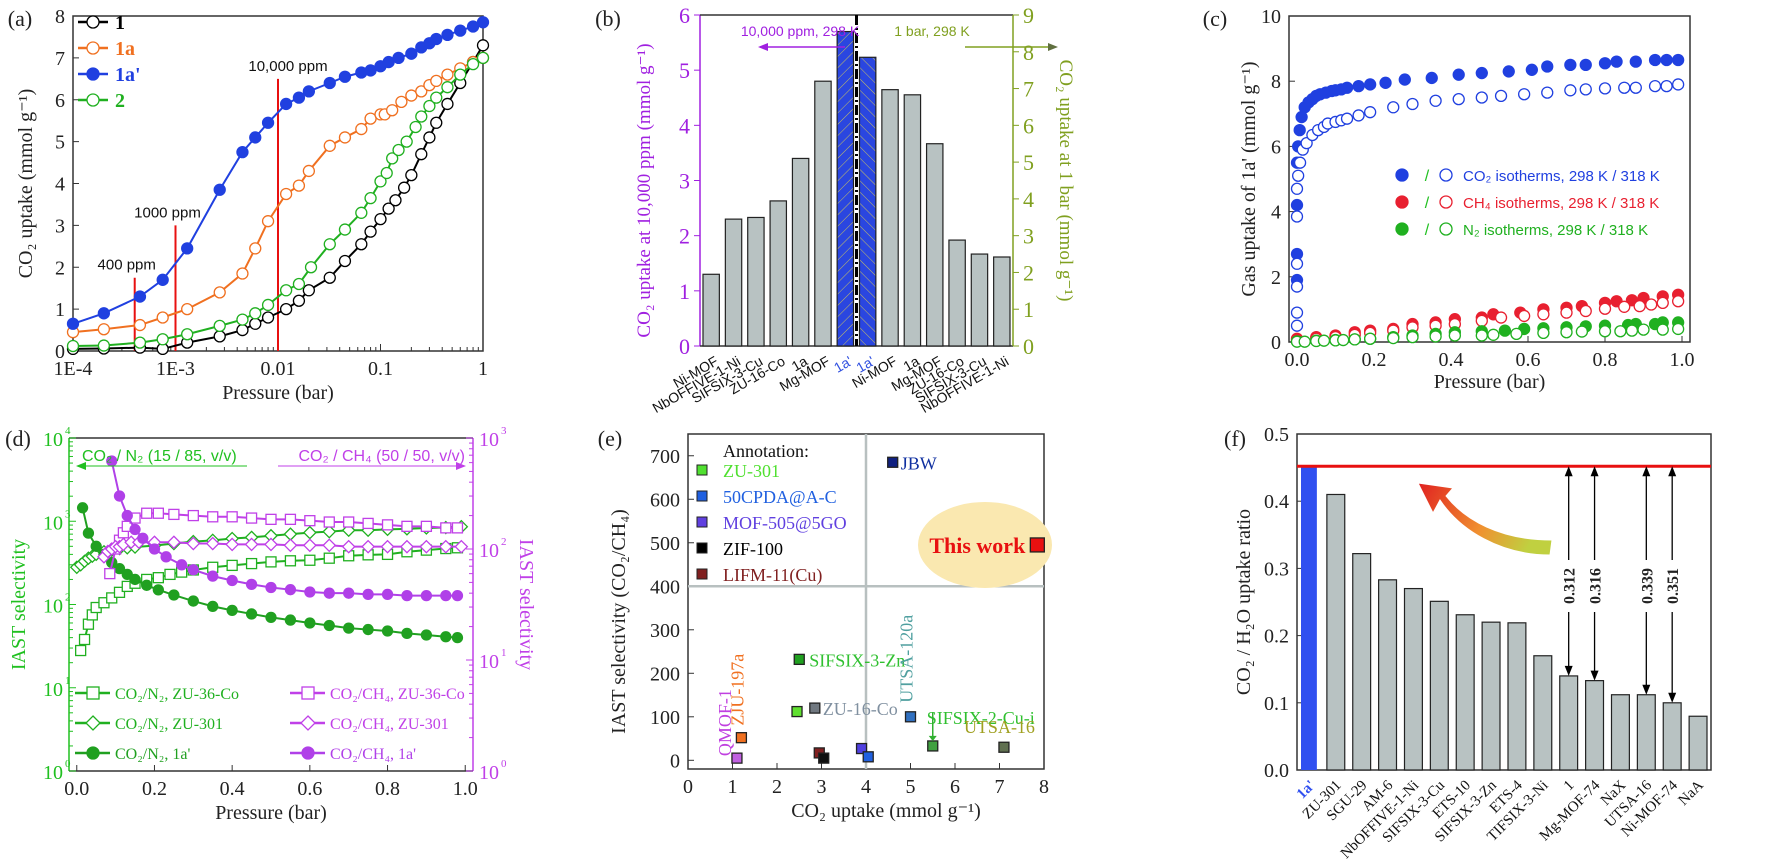 The height and width of the screenshot is (863, 1765). Describe the element at coordinates (999, 727) in the screenshot. I see `point-label: UTSA-16` at that location.